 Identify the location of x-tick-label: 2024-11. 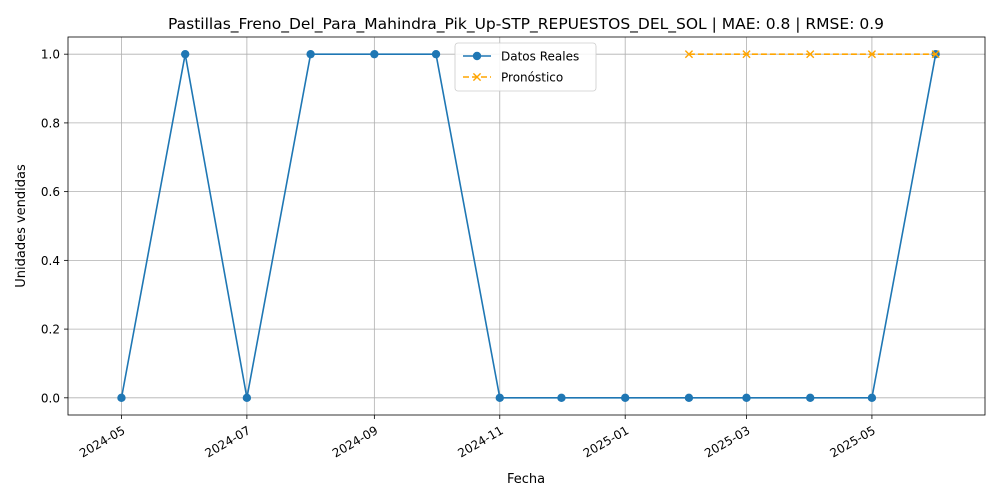
(480, 441).